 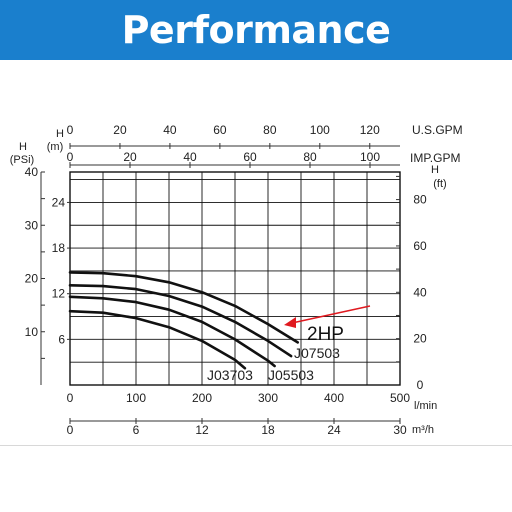 What do you see at coordinates (190, 157) in the screenshot?
I see `top-axis-impgpm-tick-label: 40` at bounding box center [190, 157].